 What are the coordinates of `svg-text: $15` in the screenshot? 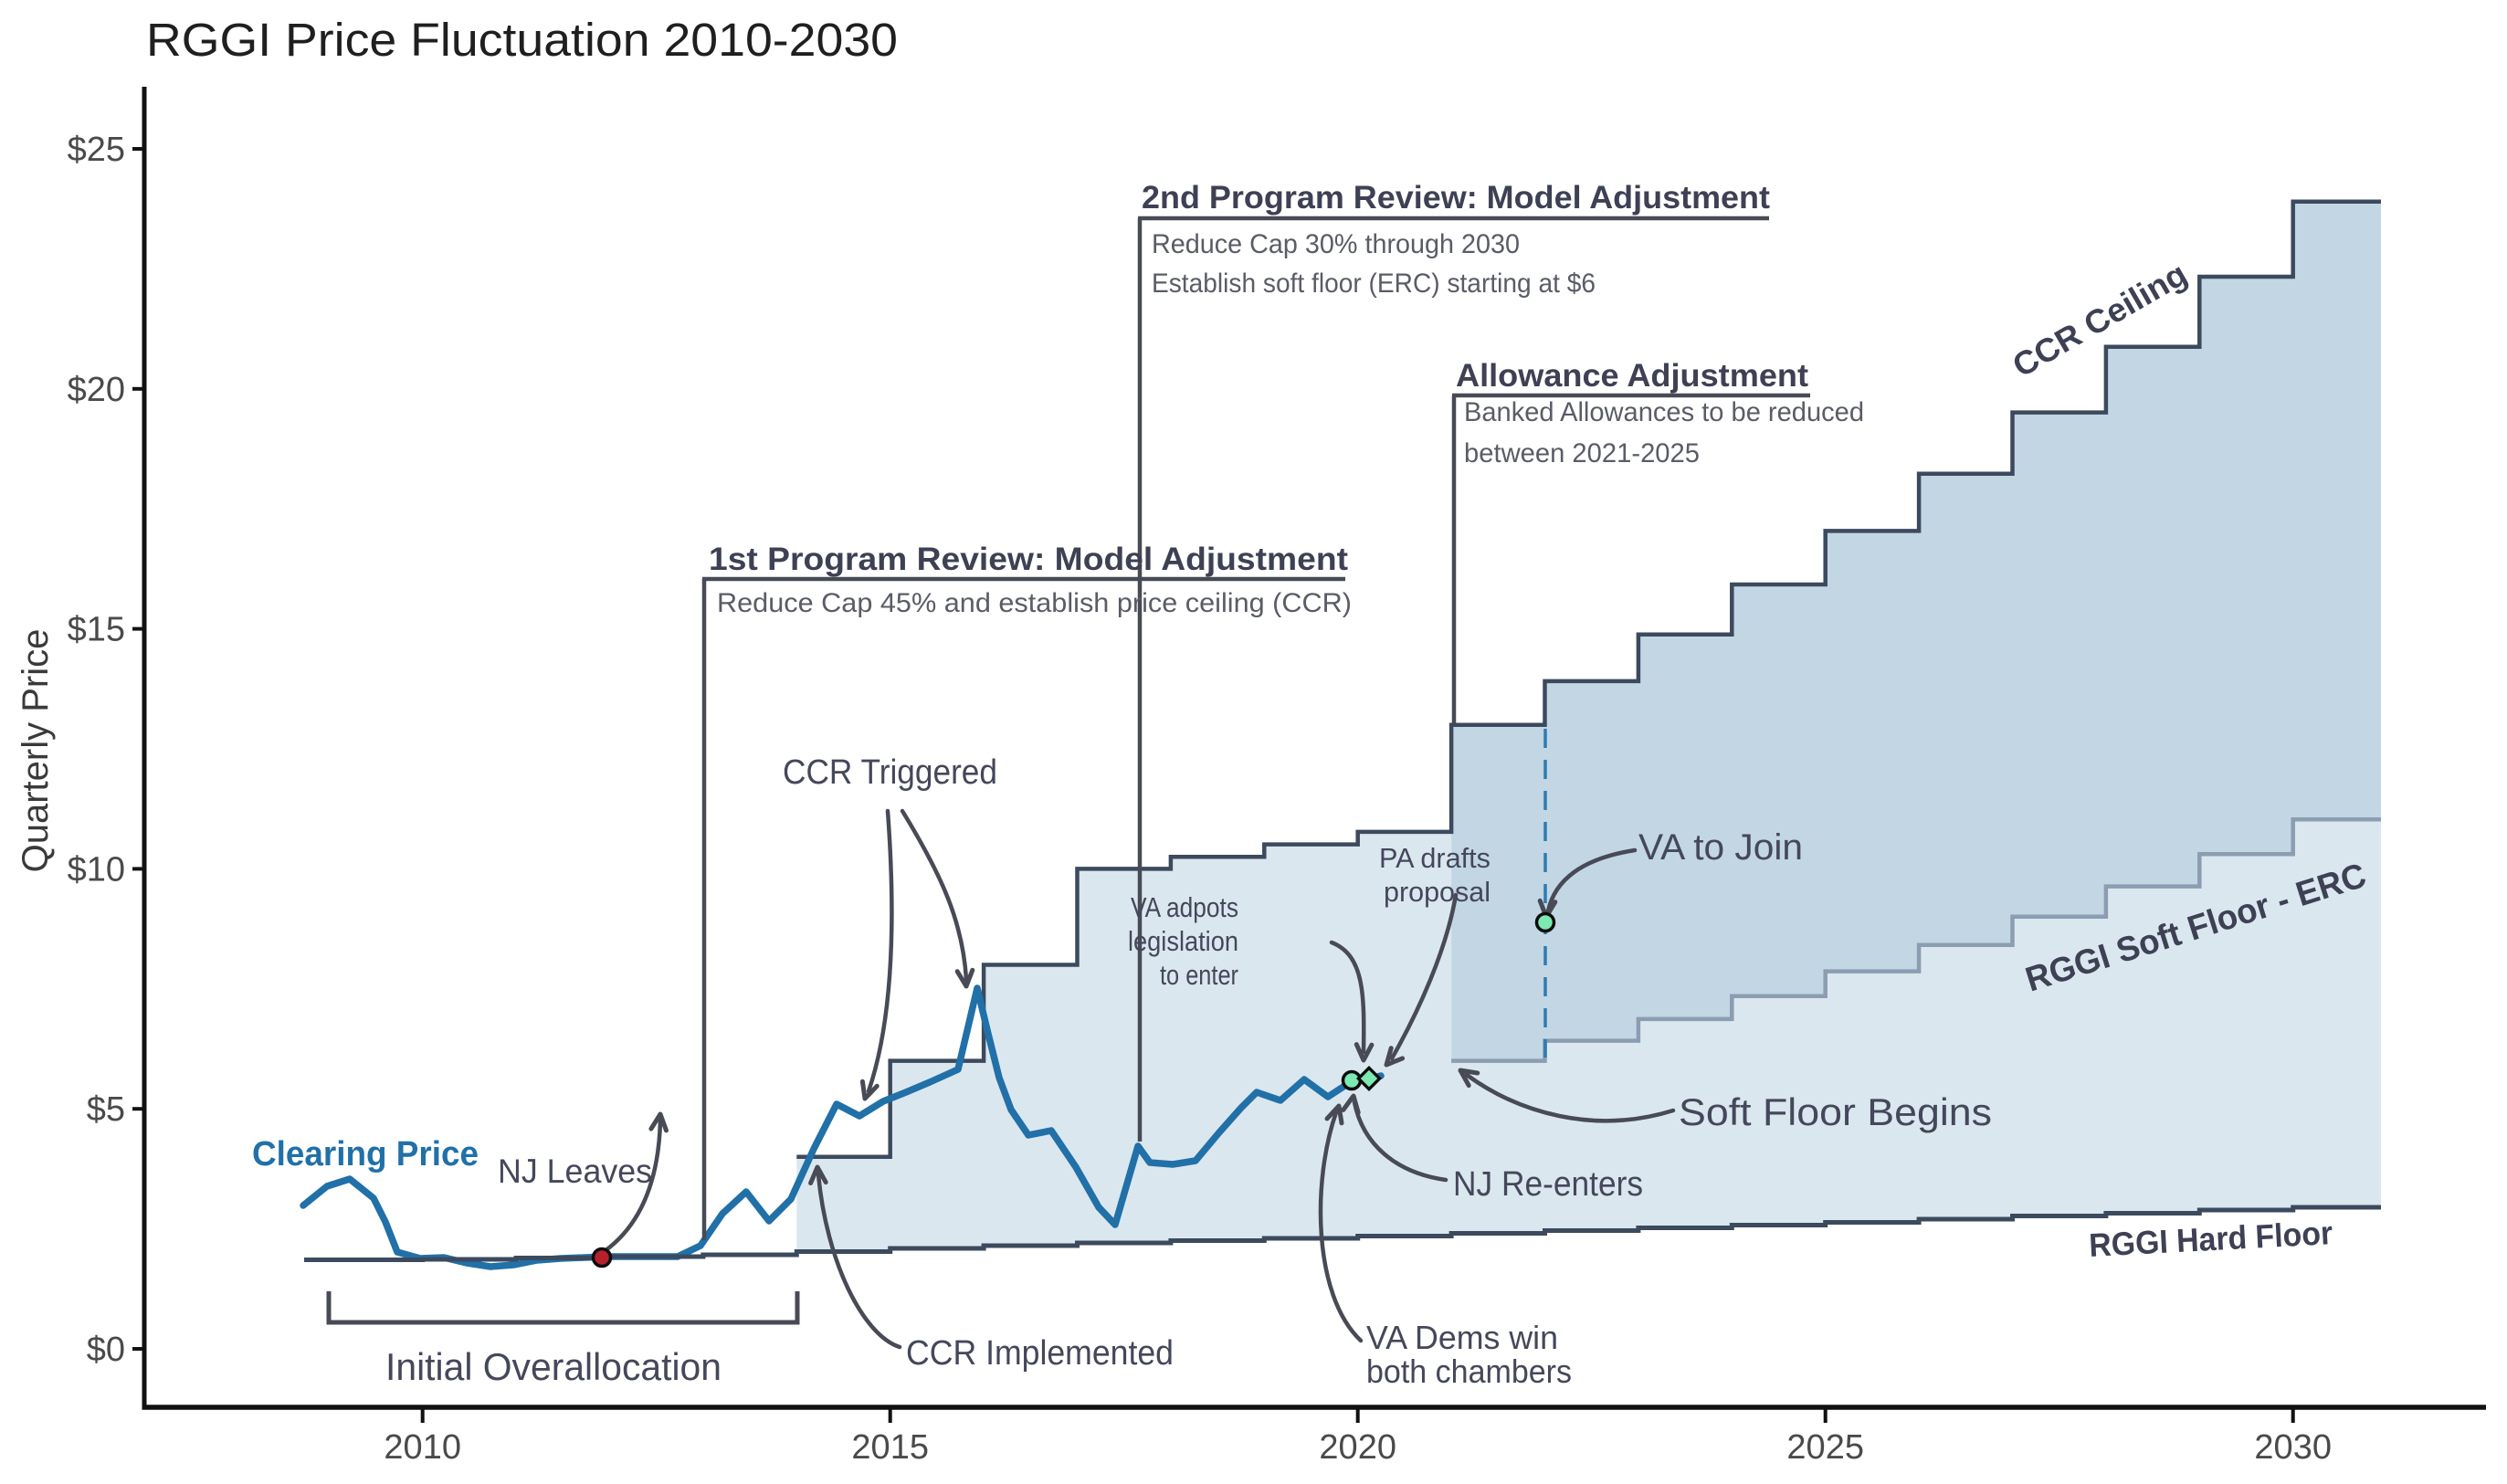 It's located at (96, 630).